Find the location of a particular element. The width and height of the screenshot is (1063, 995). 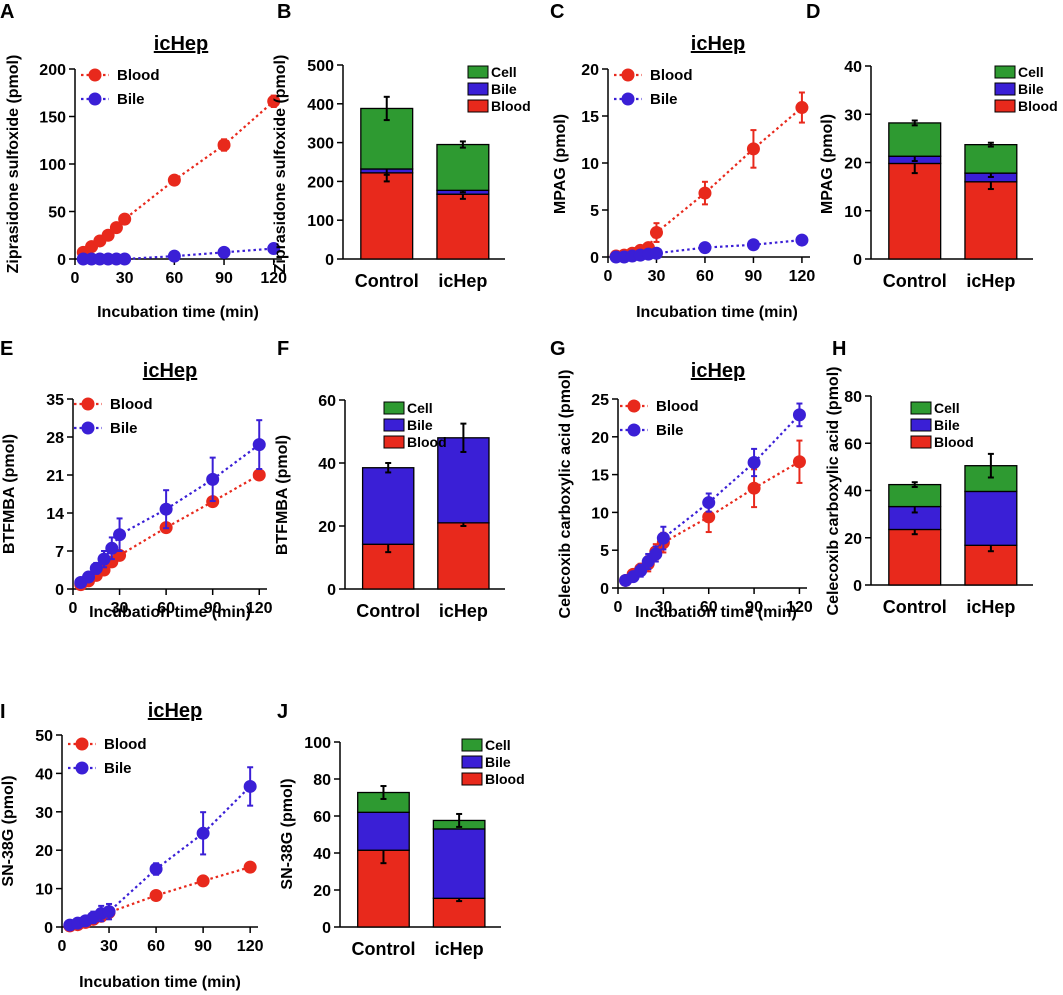

x-tick-label: 60 is located at coordinates (156, 946).